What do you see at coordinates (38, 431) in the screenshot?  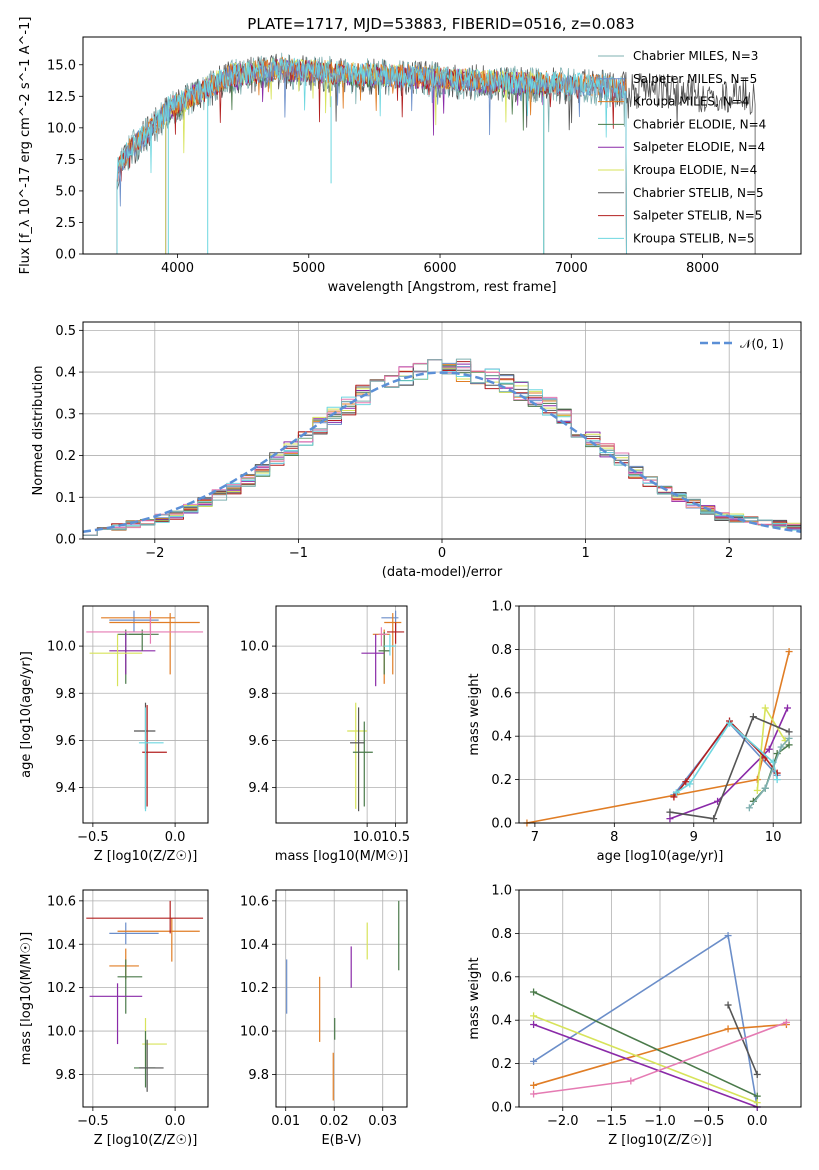 I see `y-axis-label: Normed distribution` at bounding box center [38, 431].